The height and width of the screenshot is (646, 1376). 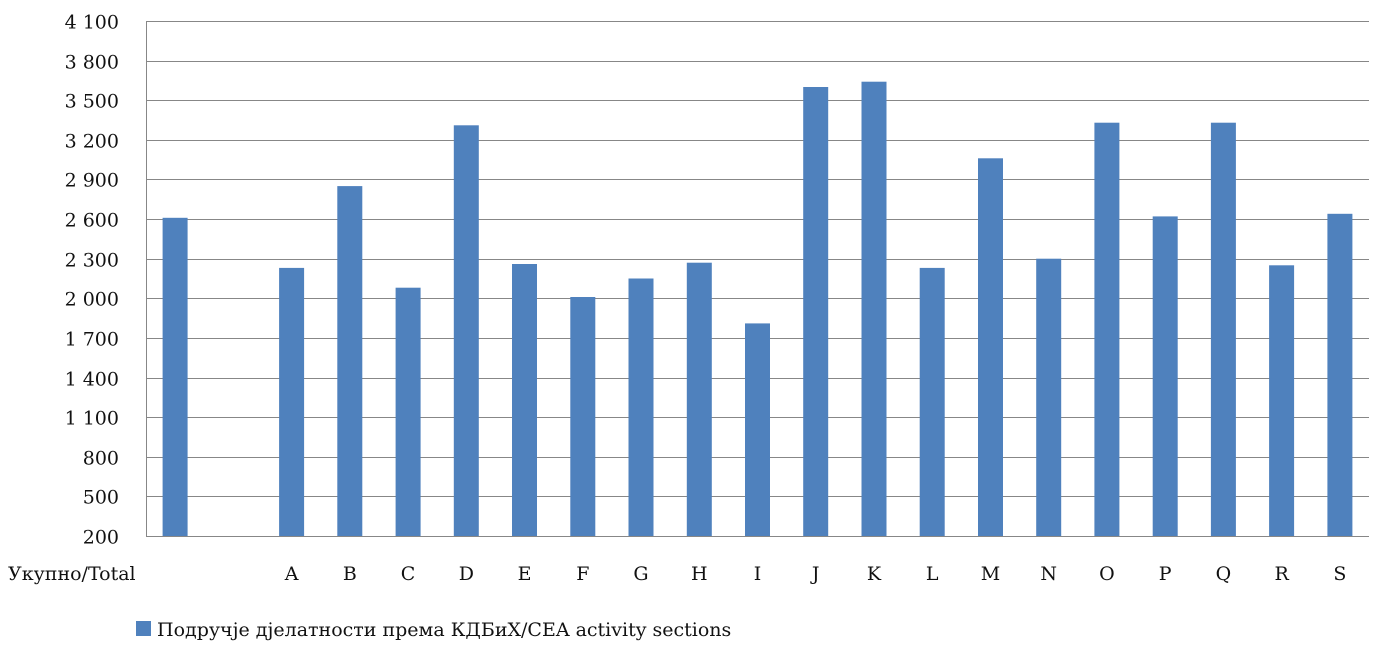 I want to click on x-tick-label: G, so click(x=640, y=574).